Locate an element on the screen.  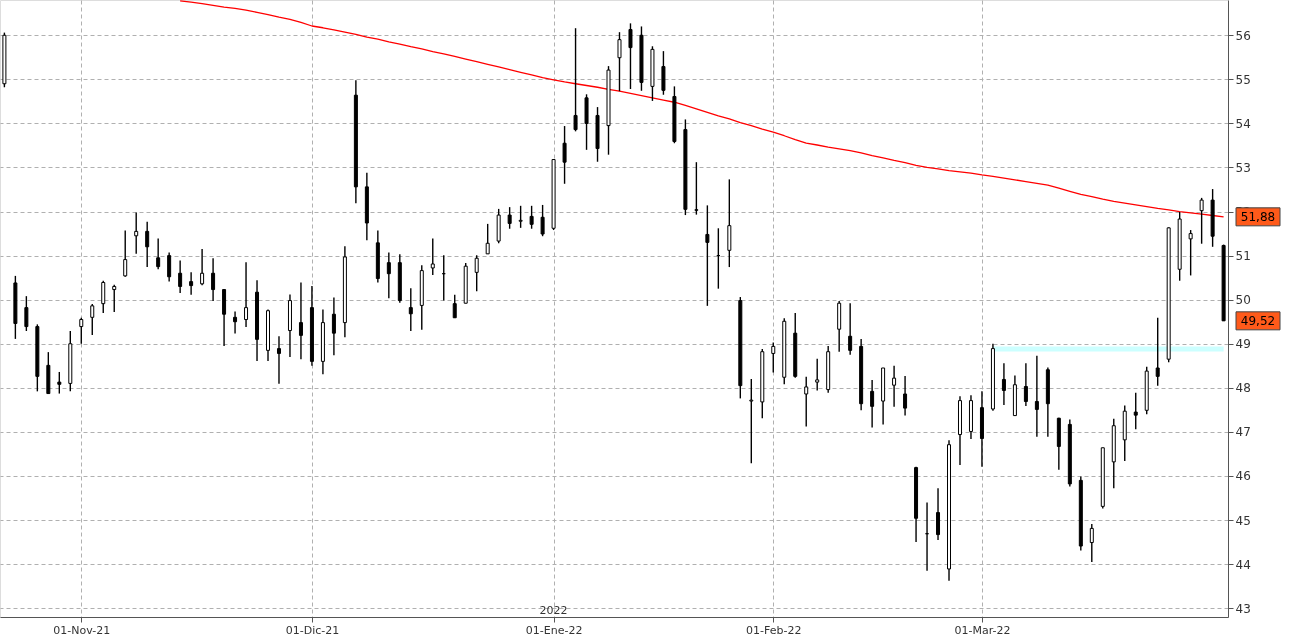
y-tick-label: 43 is located at coordinates (1243, 608).